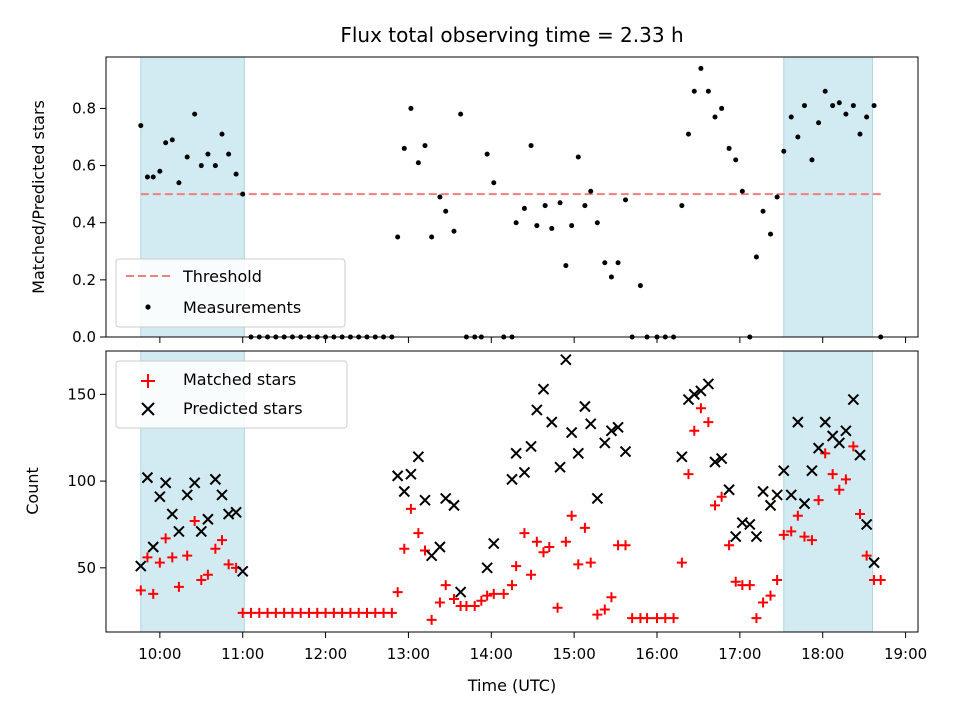  I want to click on x-tick-label: 12:00, so click(325, 654).